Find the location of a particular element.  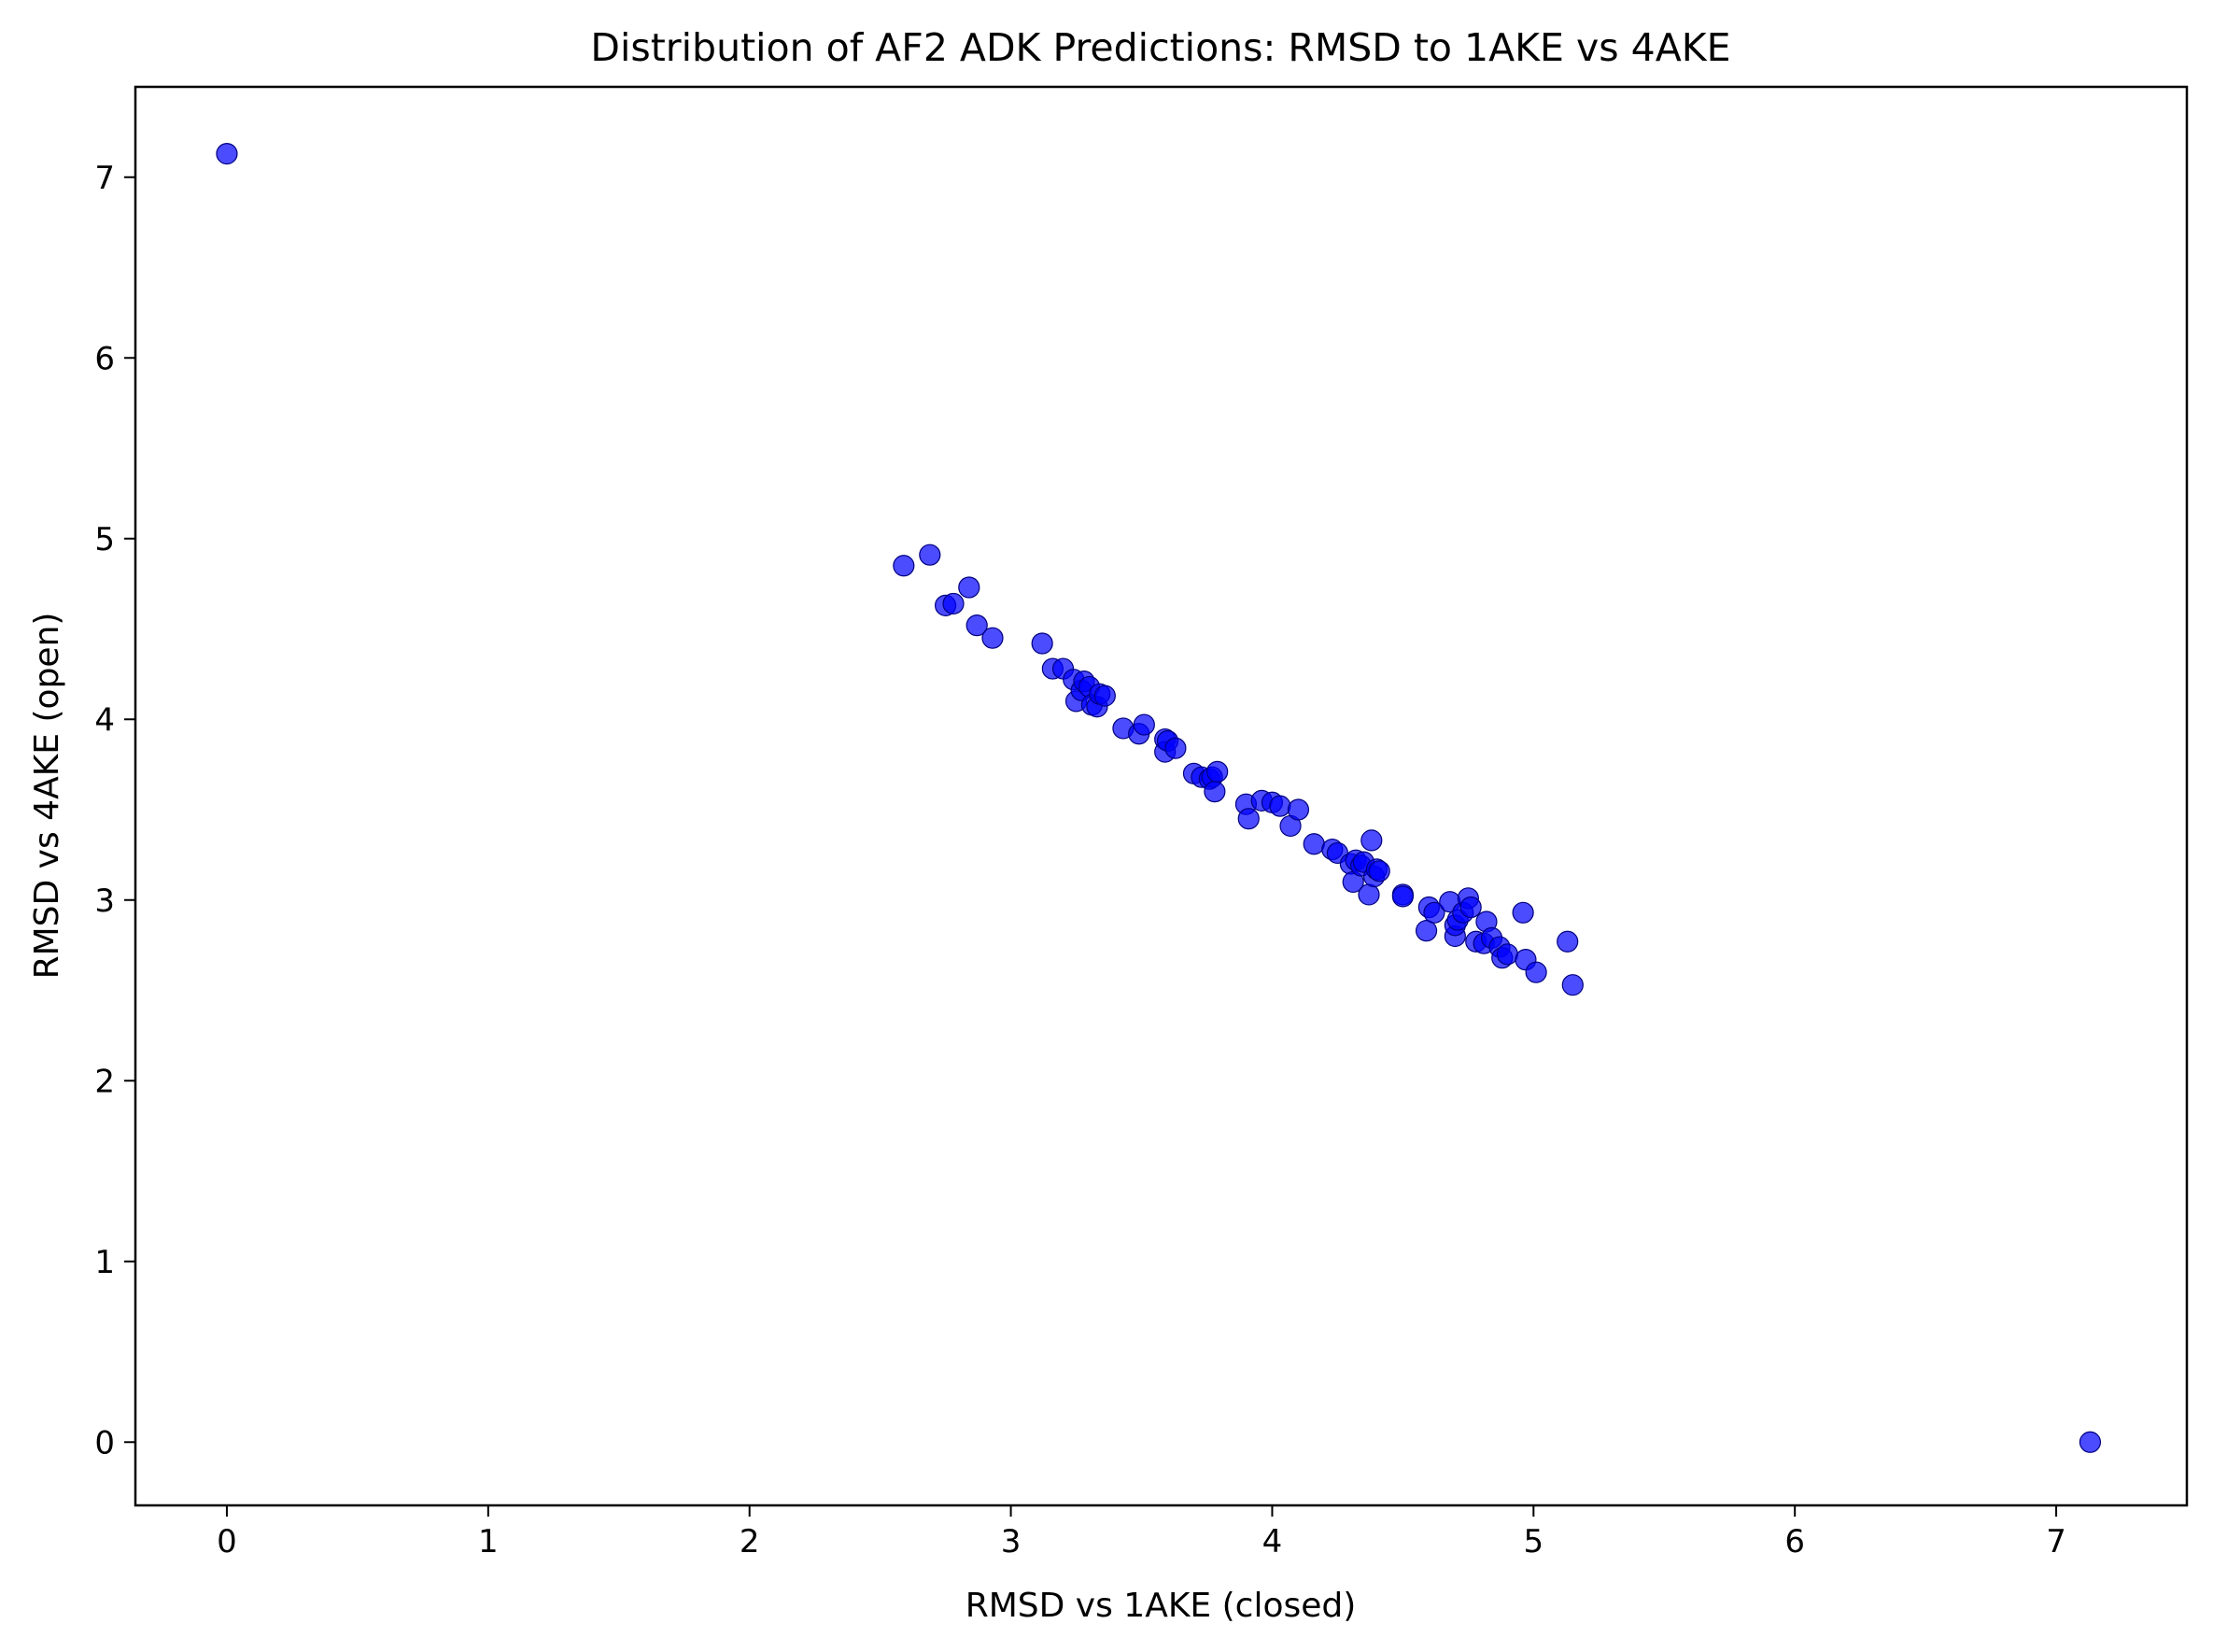

y-tick-label: 2 is located at coordinates (105, 1081).